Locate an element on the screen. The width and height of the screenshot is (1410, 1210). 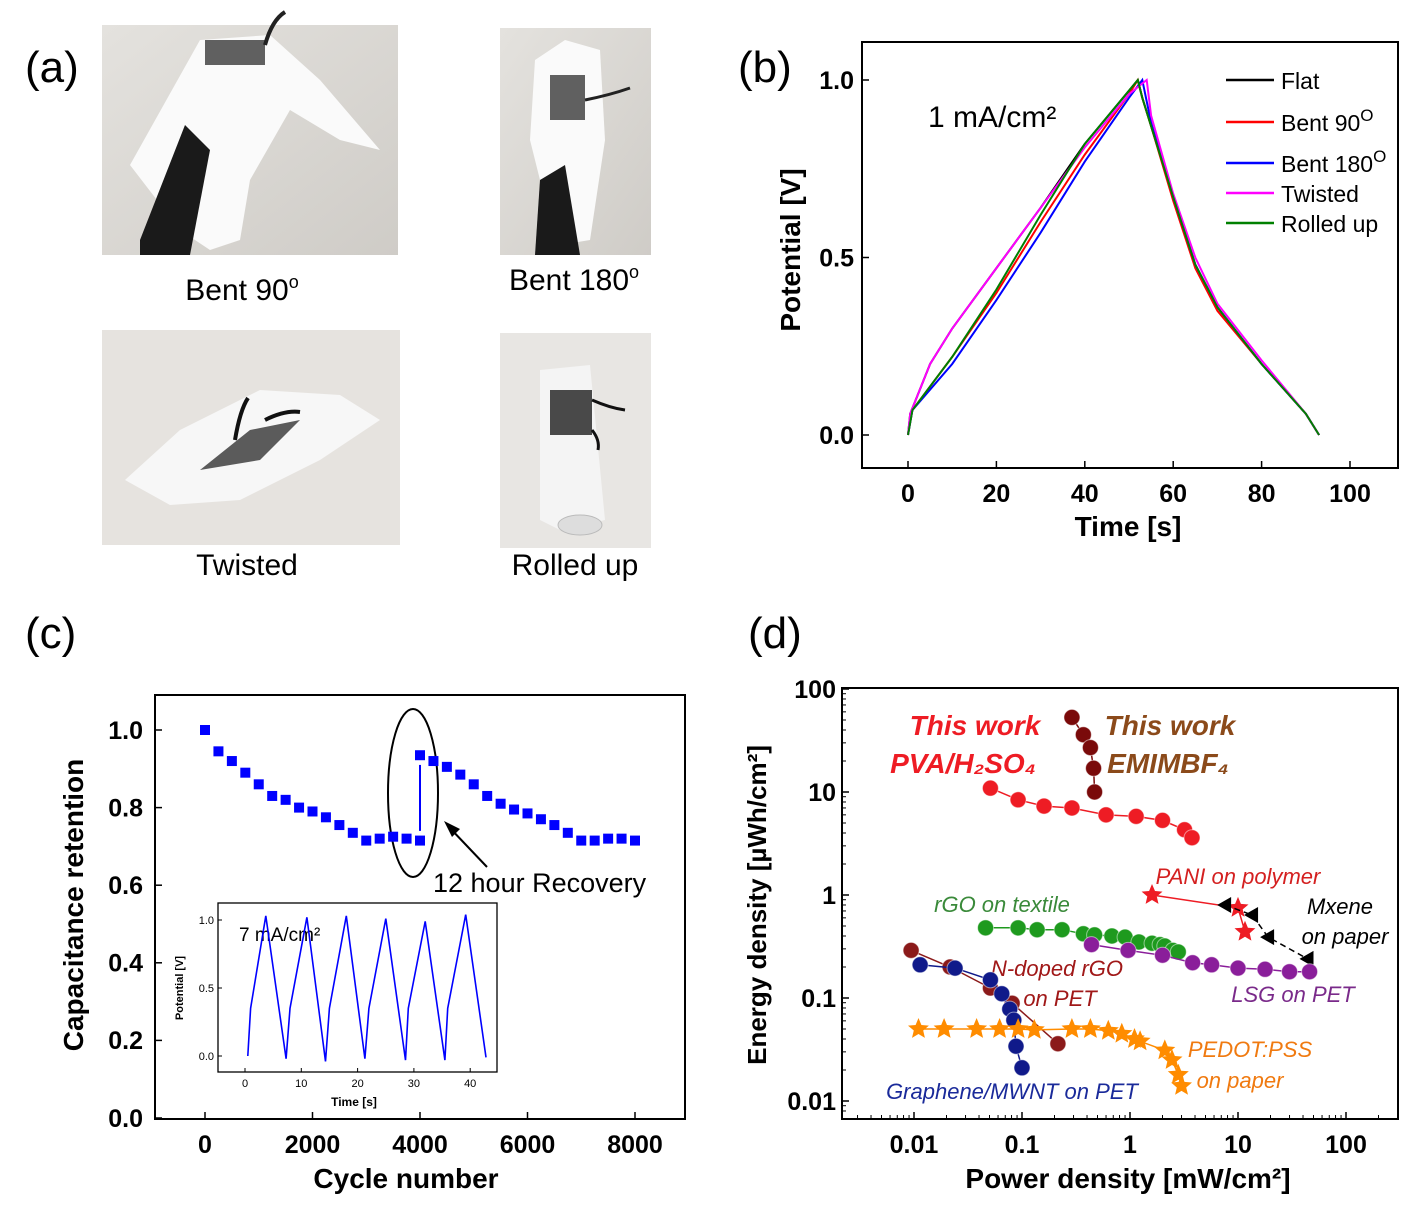
series-label-pedot-pss-on-paper: on paper is located at coordinates (1241, 1080).